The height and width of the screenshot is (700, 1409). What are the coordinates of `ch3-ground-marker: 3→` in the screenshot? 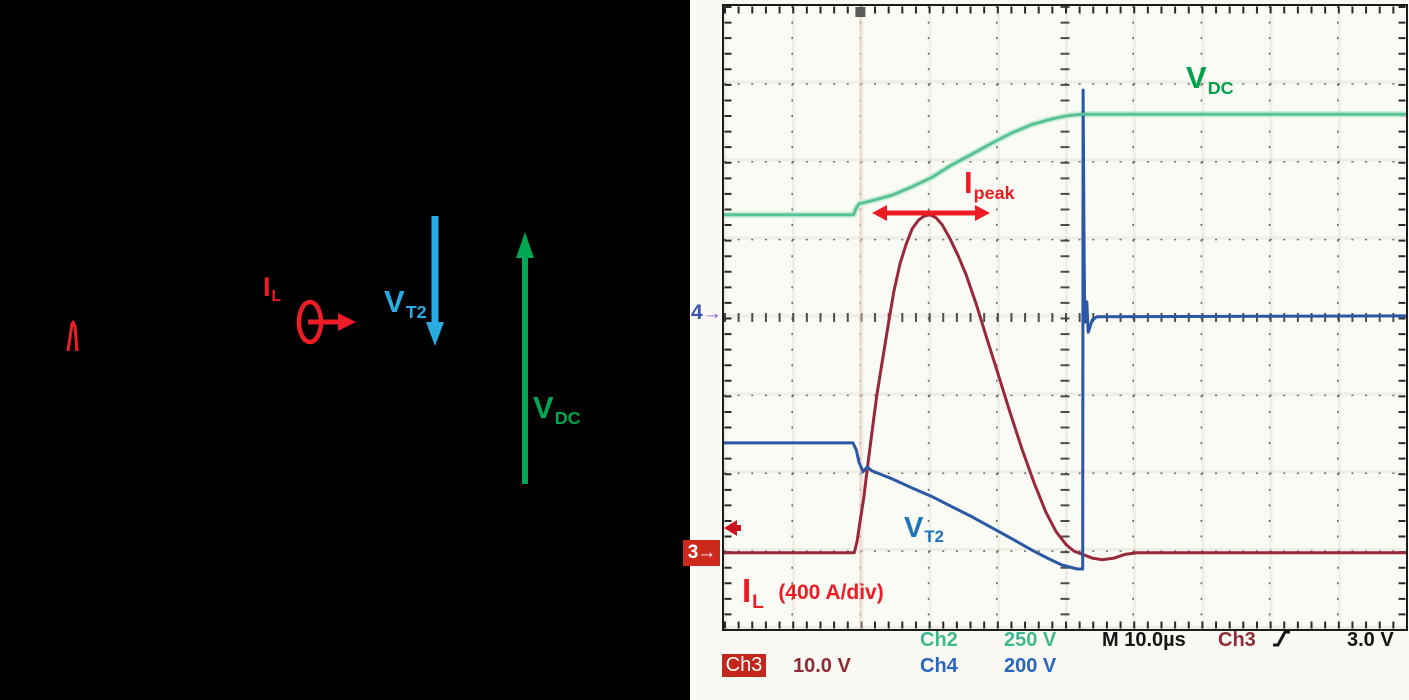 It's located at (701, 553).